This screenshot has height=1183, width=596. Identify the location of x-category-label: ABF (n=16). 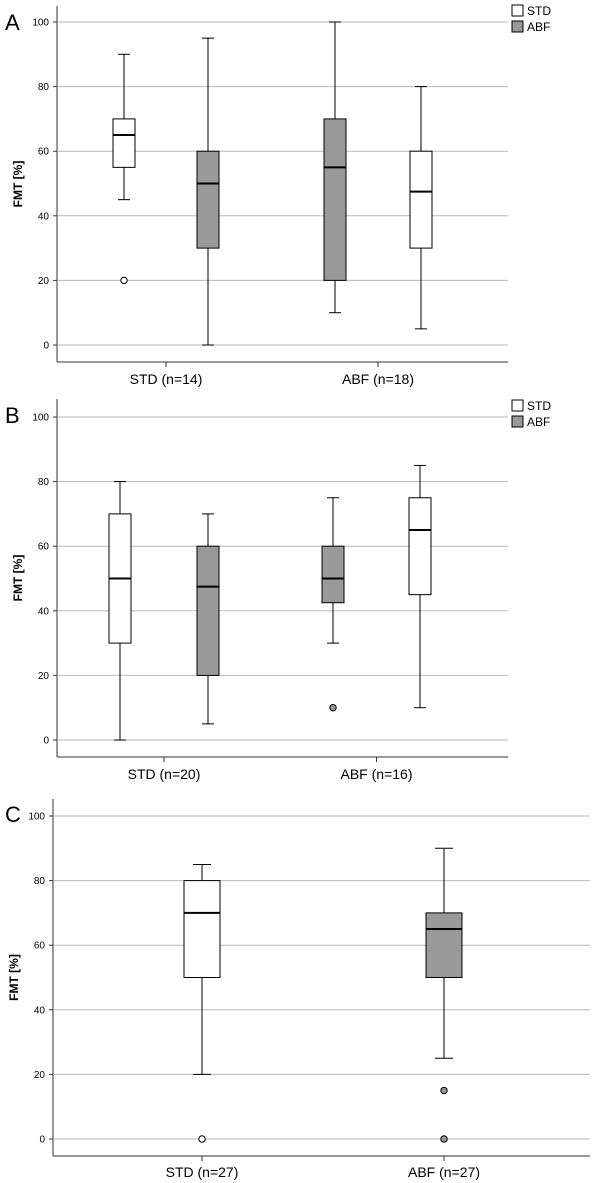
(377, 774).